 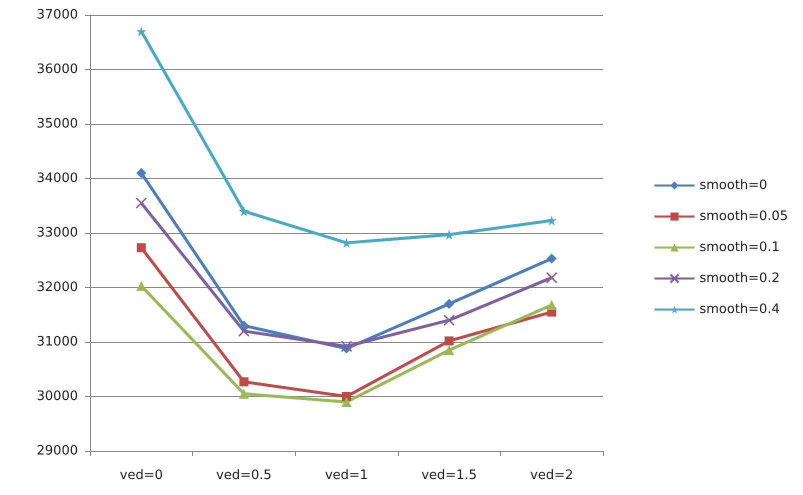 What do you see at coordinates (552, 475) in the screenshot?
I see `x-tick-label: ved=2` at bounding box center [552, 475].